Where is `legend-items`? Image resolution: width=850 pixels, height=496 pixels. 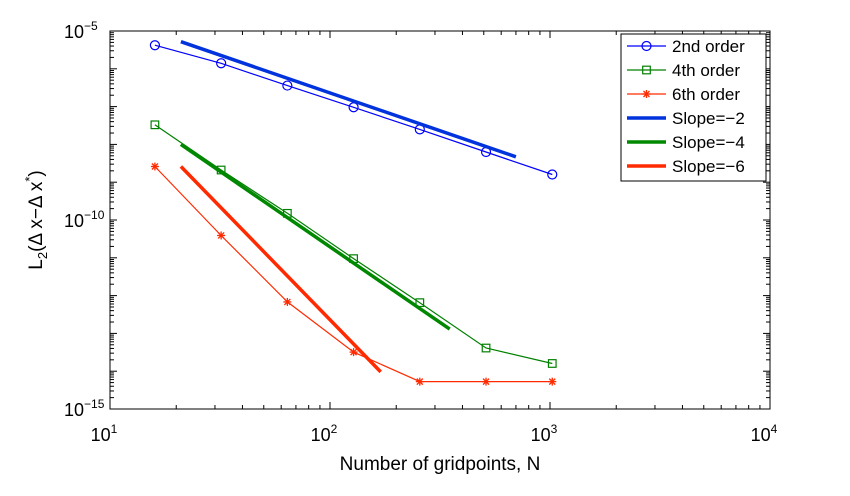 legend-items is located at coordinates (646, 104).